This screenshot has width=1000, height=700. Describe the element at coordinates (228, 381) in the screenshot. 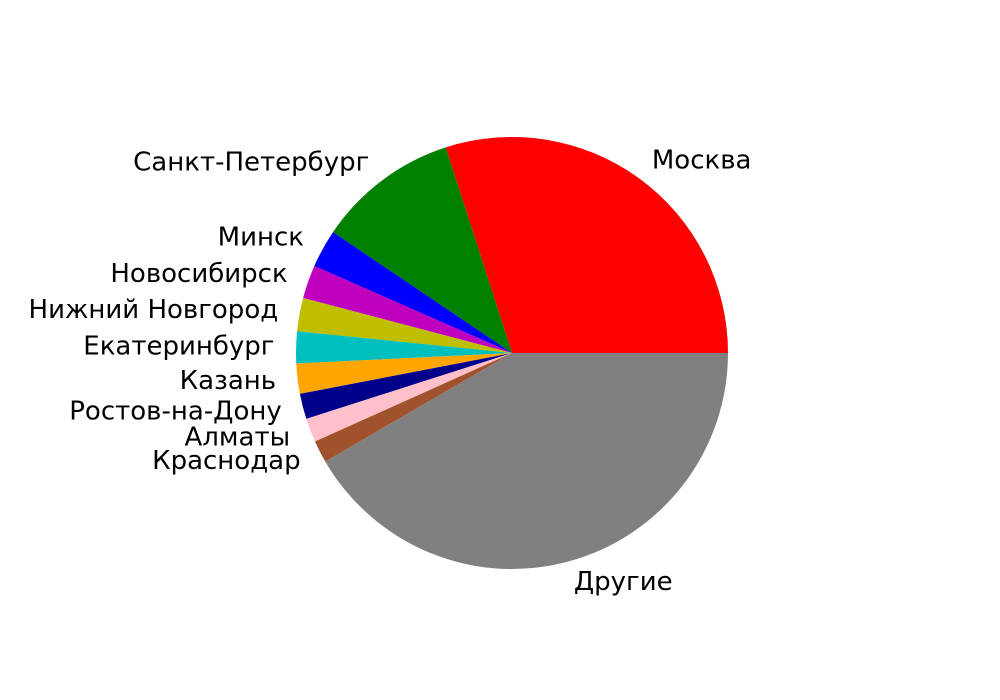

I see `pie-label-6: Казань` at that location.